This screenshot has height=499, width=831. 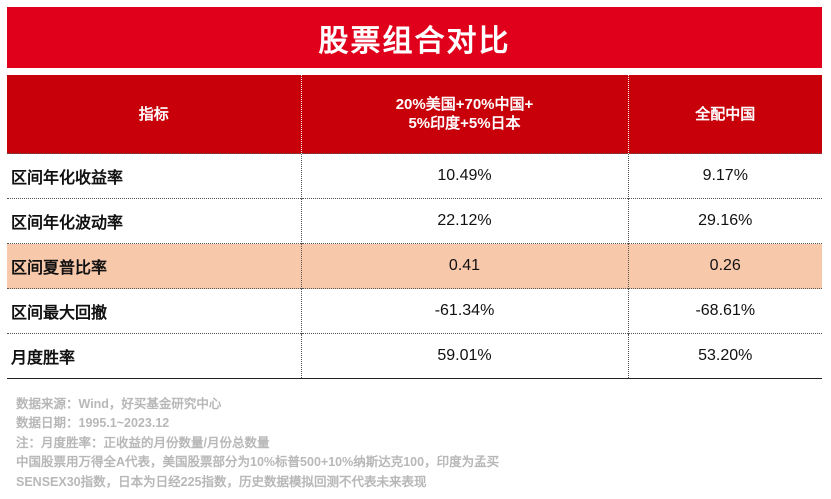 What do you see at coordinates (725, 114) in the screenshot?
I see `header-china-only: 全配中国` at bounding box center [725, 114].